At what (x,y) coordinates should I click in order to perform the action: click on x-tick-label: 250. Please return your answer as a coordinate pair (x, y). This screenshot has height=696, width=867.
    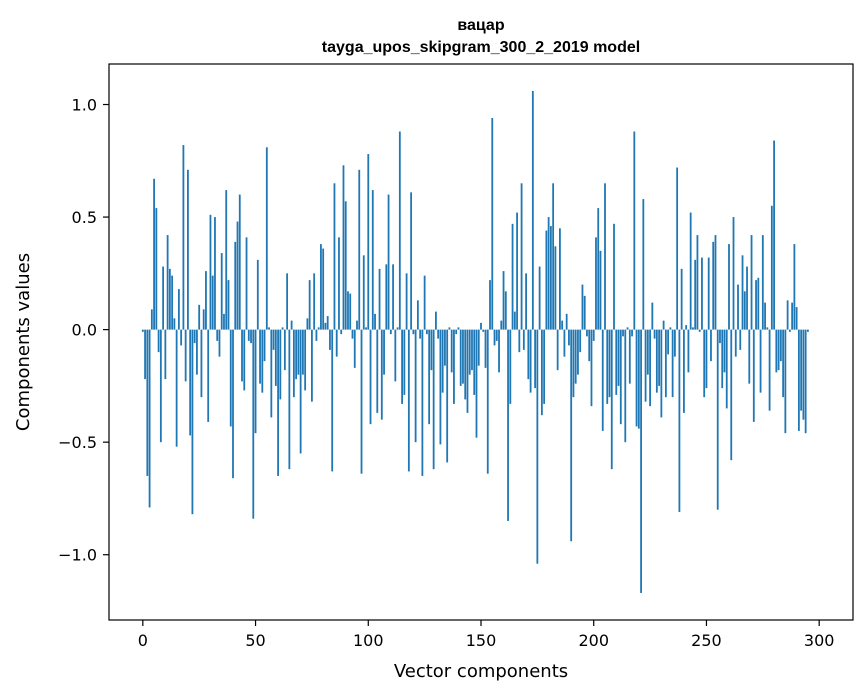
    Looking at the image, I should click on (706, 640).